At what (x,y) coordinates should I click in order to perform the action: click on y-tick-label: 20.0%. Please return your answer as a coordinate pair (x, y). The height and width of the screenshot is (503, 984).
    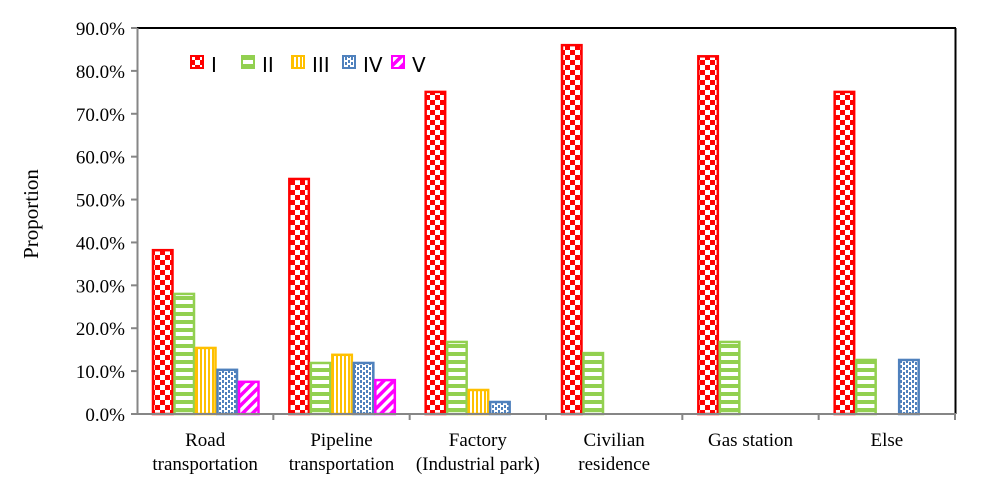
    Looking at the image, I should click on (100, 329).